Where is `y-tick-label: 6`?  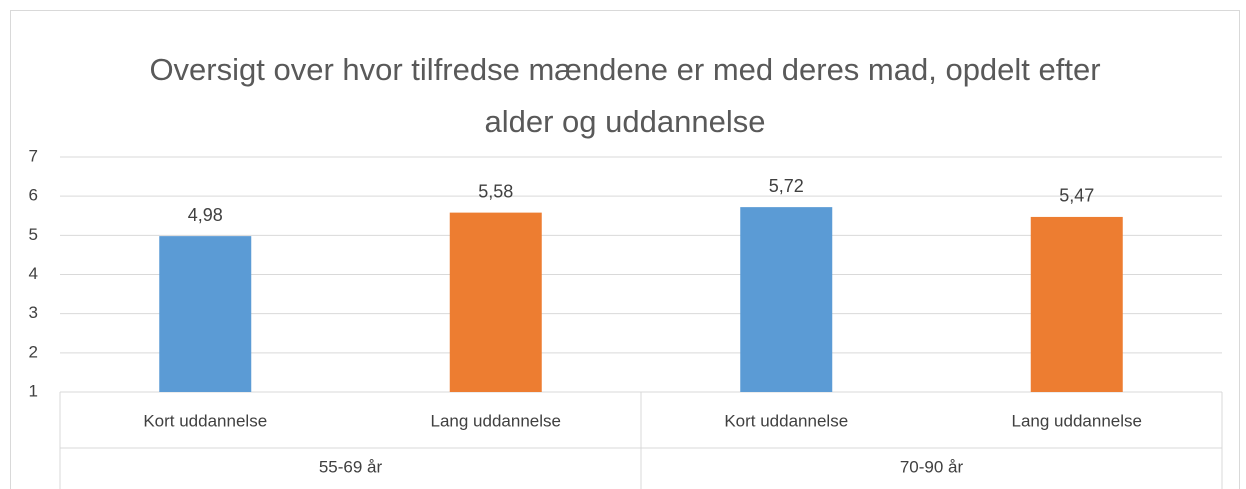 y-tick-label: 6 is located at coordinates (33, 195).